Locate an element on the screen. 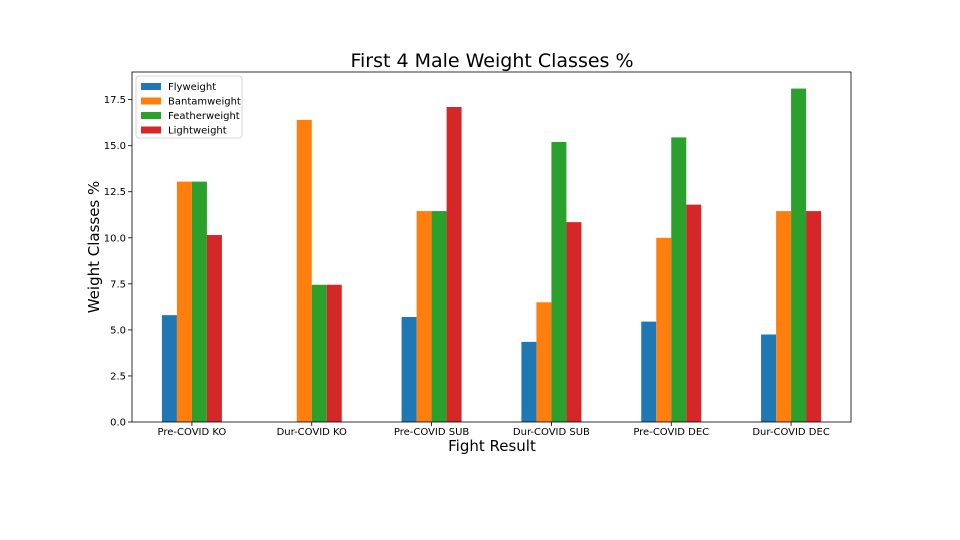  legend-label-bantamweight: Bantamweight is located at coordinates (204, 102).